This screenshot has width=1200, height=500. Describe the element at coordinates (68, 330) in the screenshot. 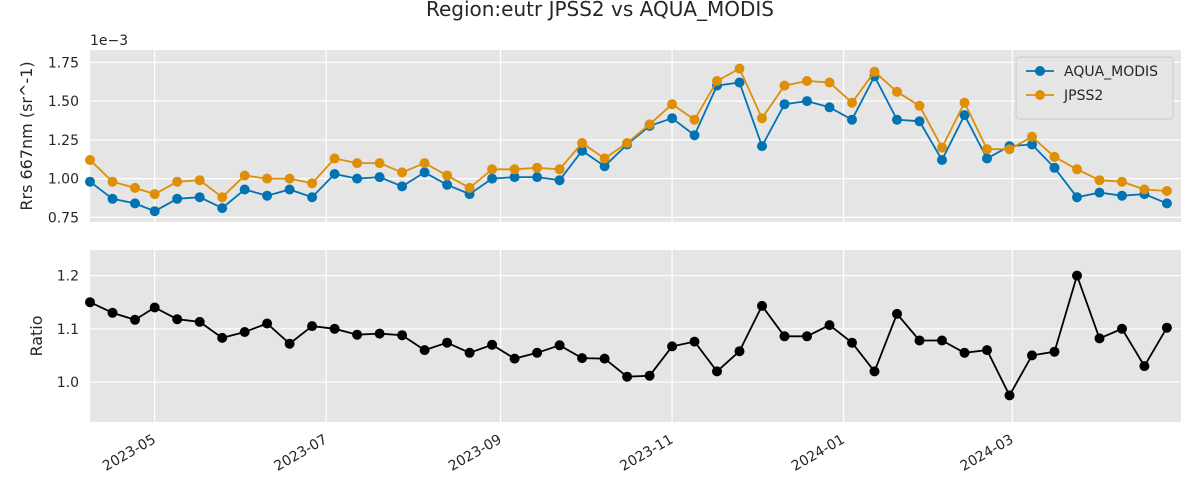

I see `y-tick-label: 1.1` at that location.